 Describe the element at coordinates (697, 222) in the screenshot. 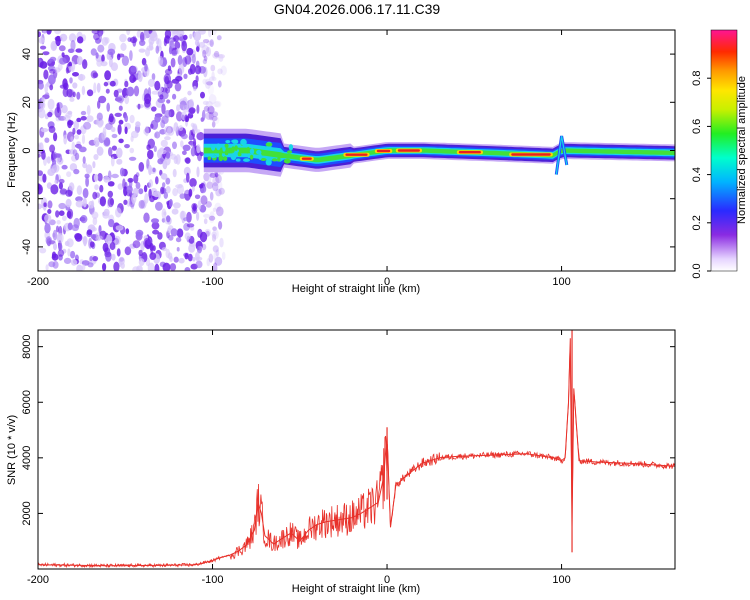

I see `colorbar-tick-label: 0.2` at that location.